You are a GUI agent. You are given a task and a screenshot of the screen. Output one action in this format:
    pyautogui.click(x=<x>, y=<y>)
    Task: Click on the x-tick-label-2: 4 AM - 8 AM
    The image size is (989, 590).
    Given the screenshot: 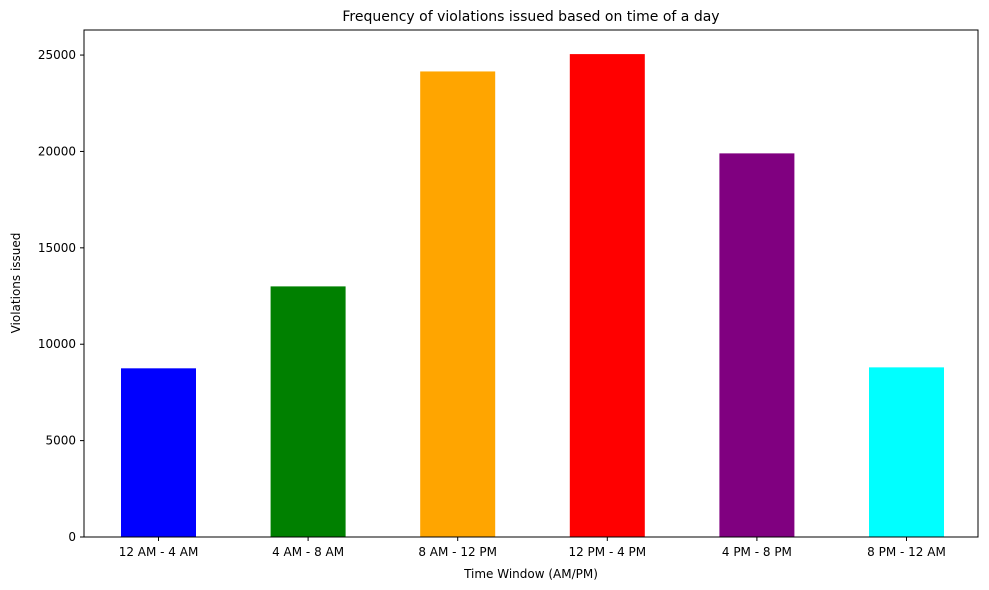 What is the action you would take?
    pyautogui.click(x=308, y=552)
    